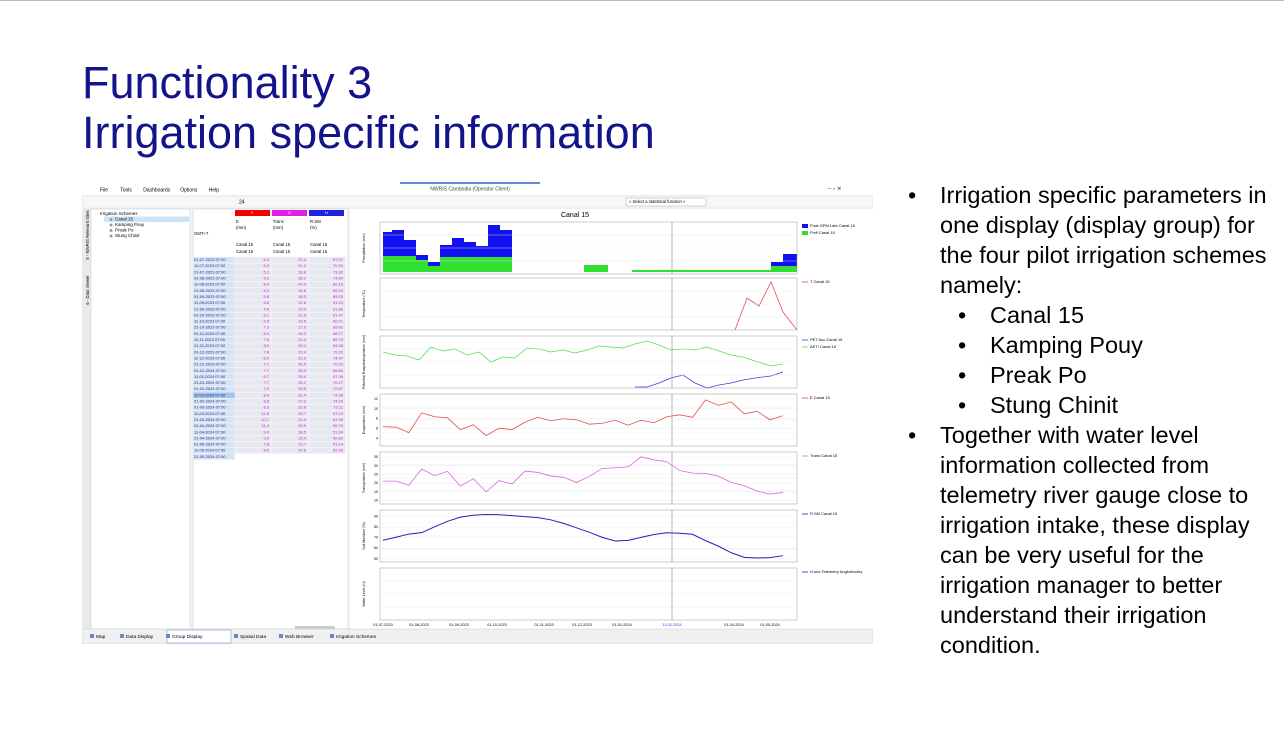  I want to click on x-tick-label: 01-11-2023, so click(543, 625).